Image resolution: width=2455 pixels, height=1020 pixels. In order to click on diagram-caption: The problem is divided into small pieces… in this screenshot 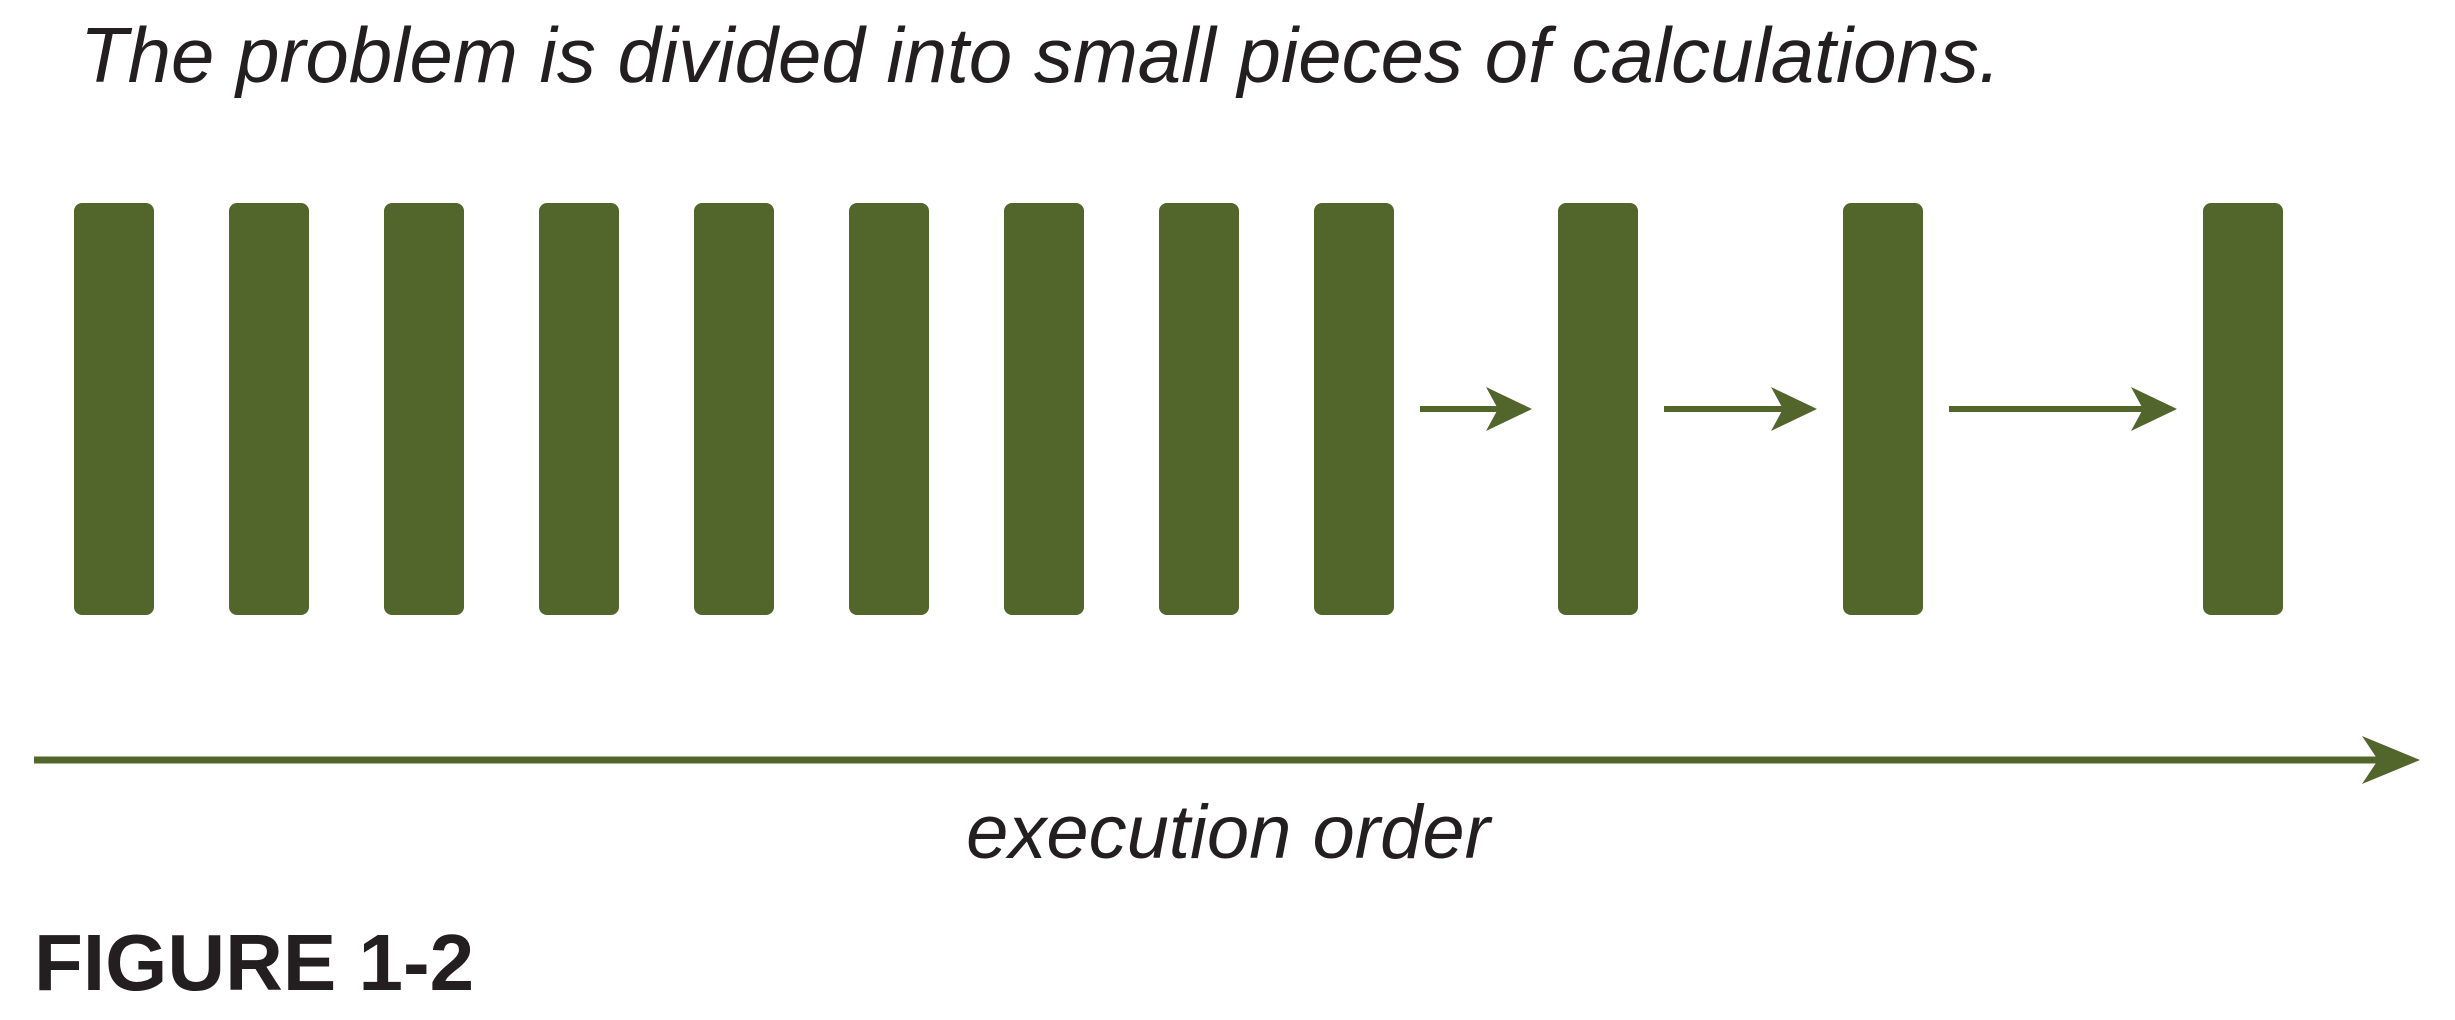, I will do `click(1040, 55)`.